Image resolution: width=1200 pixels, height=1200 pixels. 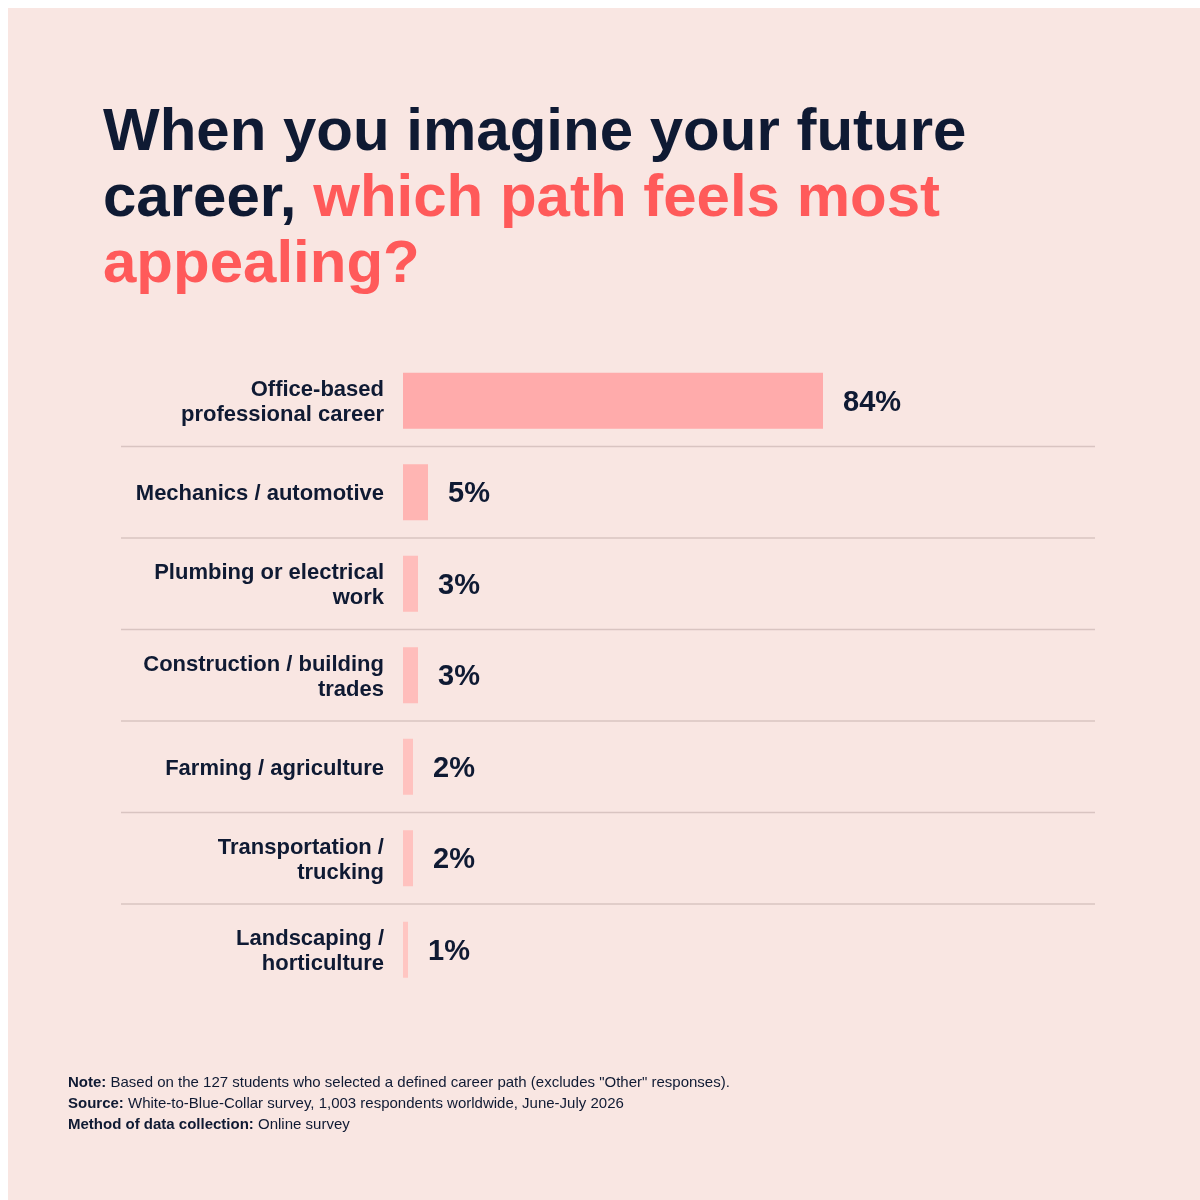 What do you see at coordinates (346, 1102) in the screenshot?
I see `source-note: Source: White-to-Blue-Collar survey, 1,003 respondents worldwide, June-July 2026` at bounding box center [346, 1102].